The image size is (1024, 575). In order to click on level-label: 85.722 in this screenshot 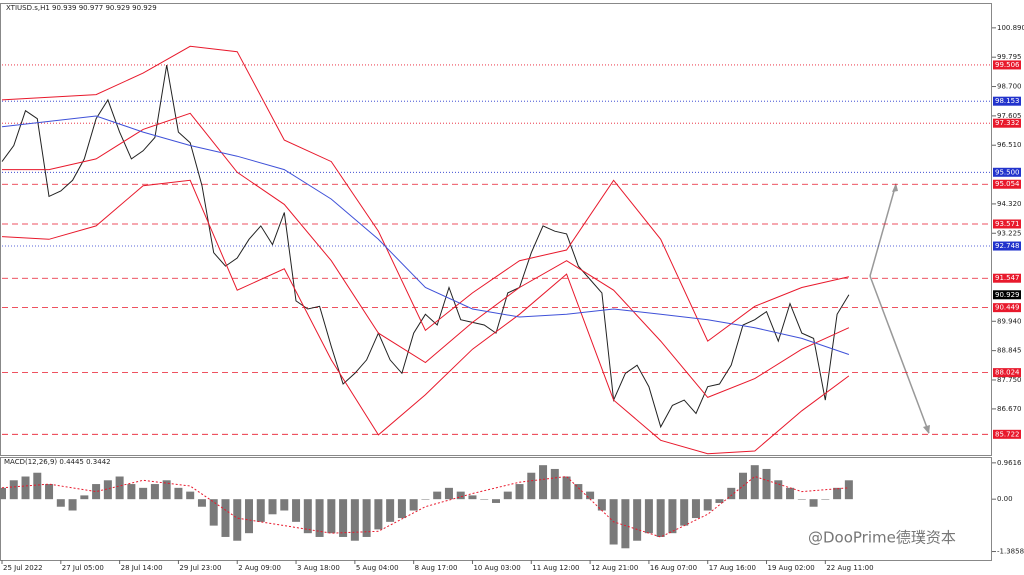, I will do `click(1007, 434)`.